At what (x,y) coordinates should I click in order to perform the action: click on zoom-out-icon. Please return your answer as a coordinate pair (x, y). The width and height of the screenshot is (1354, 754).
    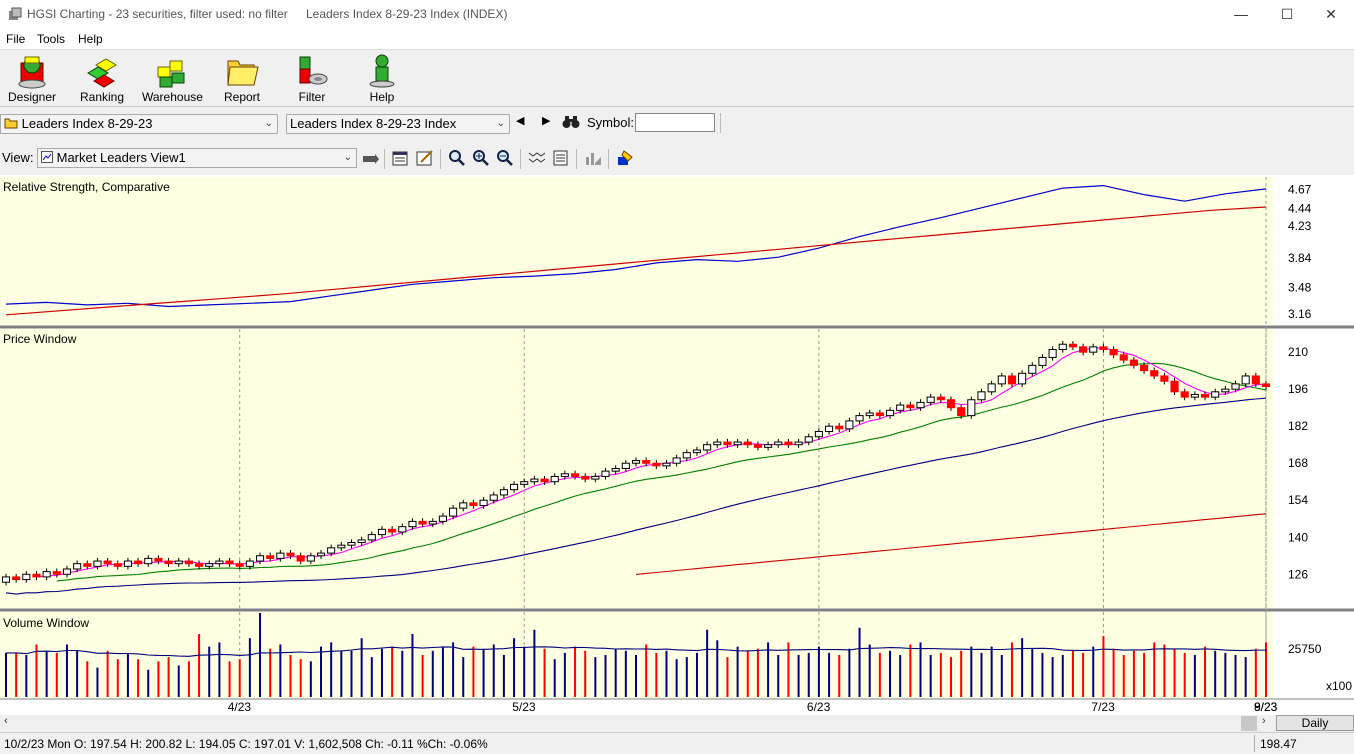
    Looking at the image, I should click on (505, 158).